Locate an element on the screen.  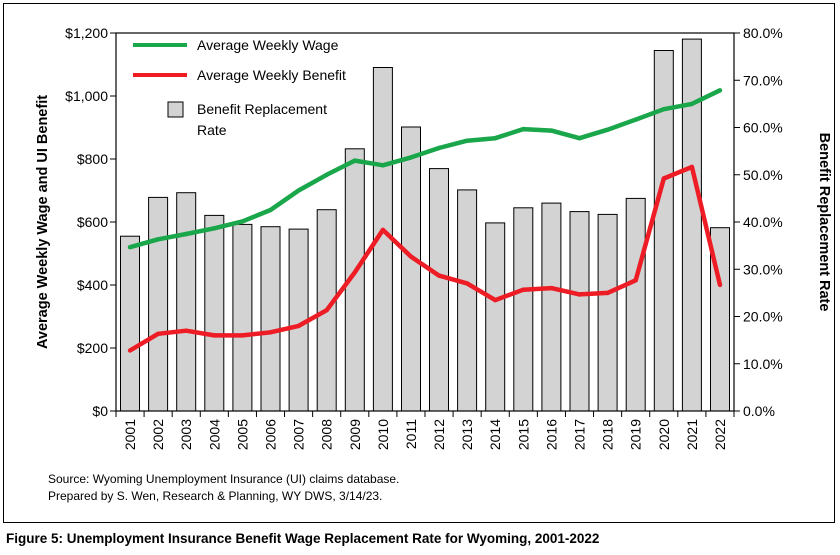
right-tick-label: 20.0% is located at coordinates (763, 317).